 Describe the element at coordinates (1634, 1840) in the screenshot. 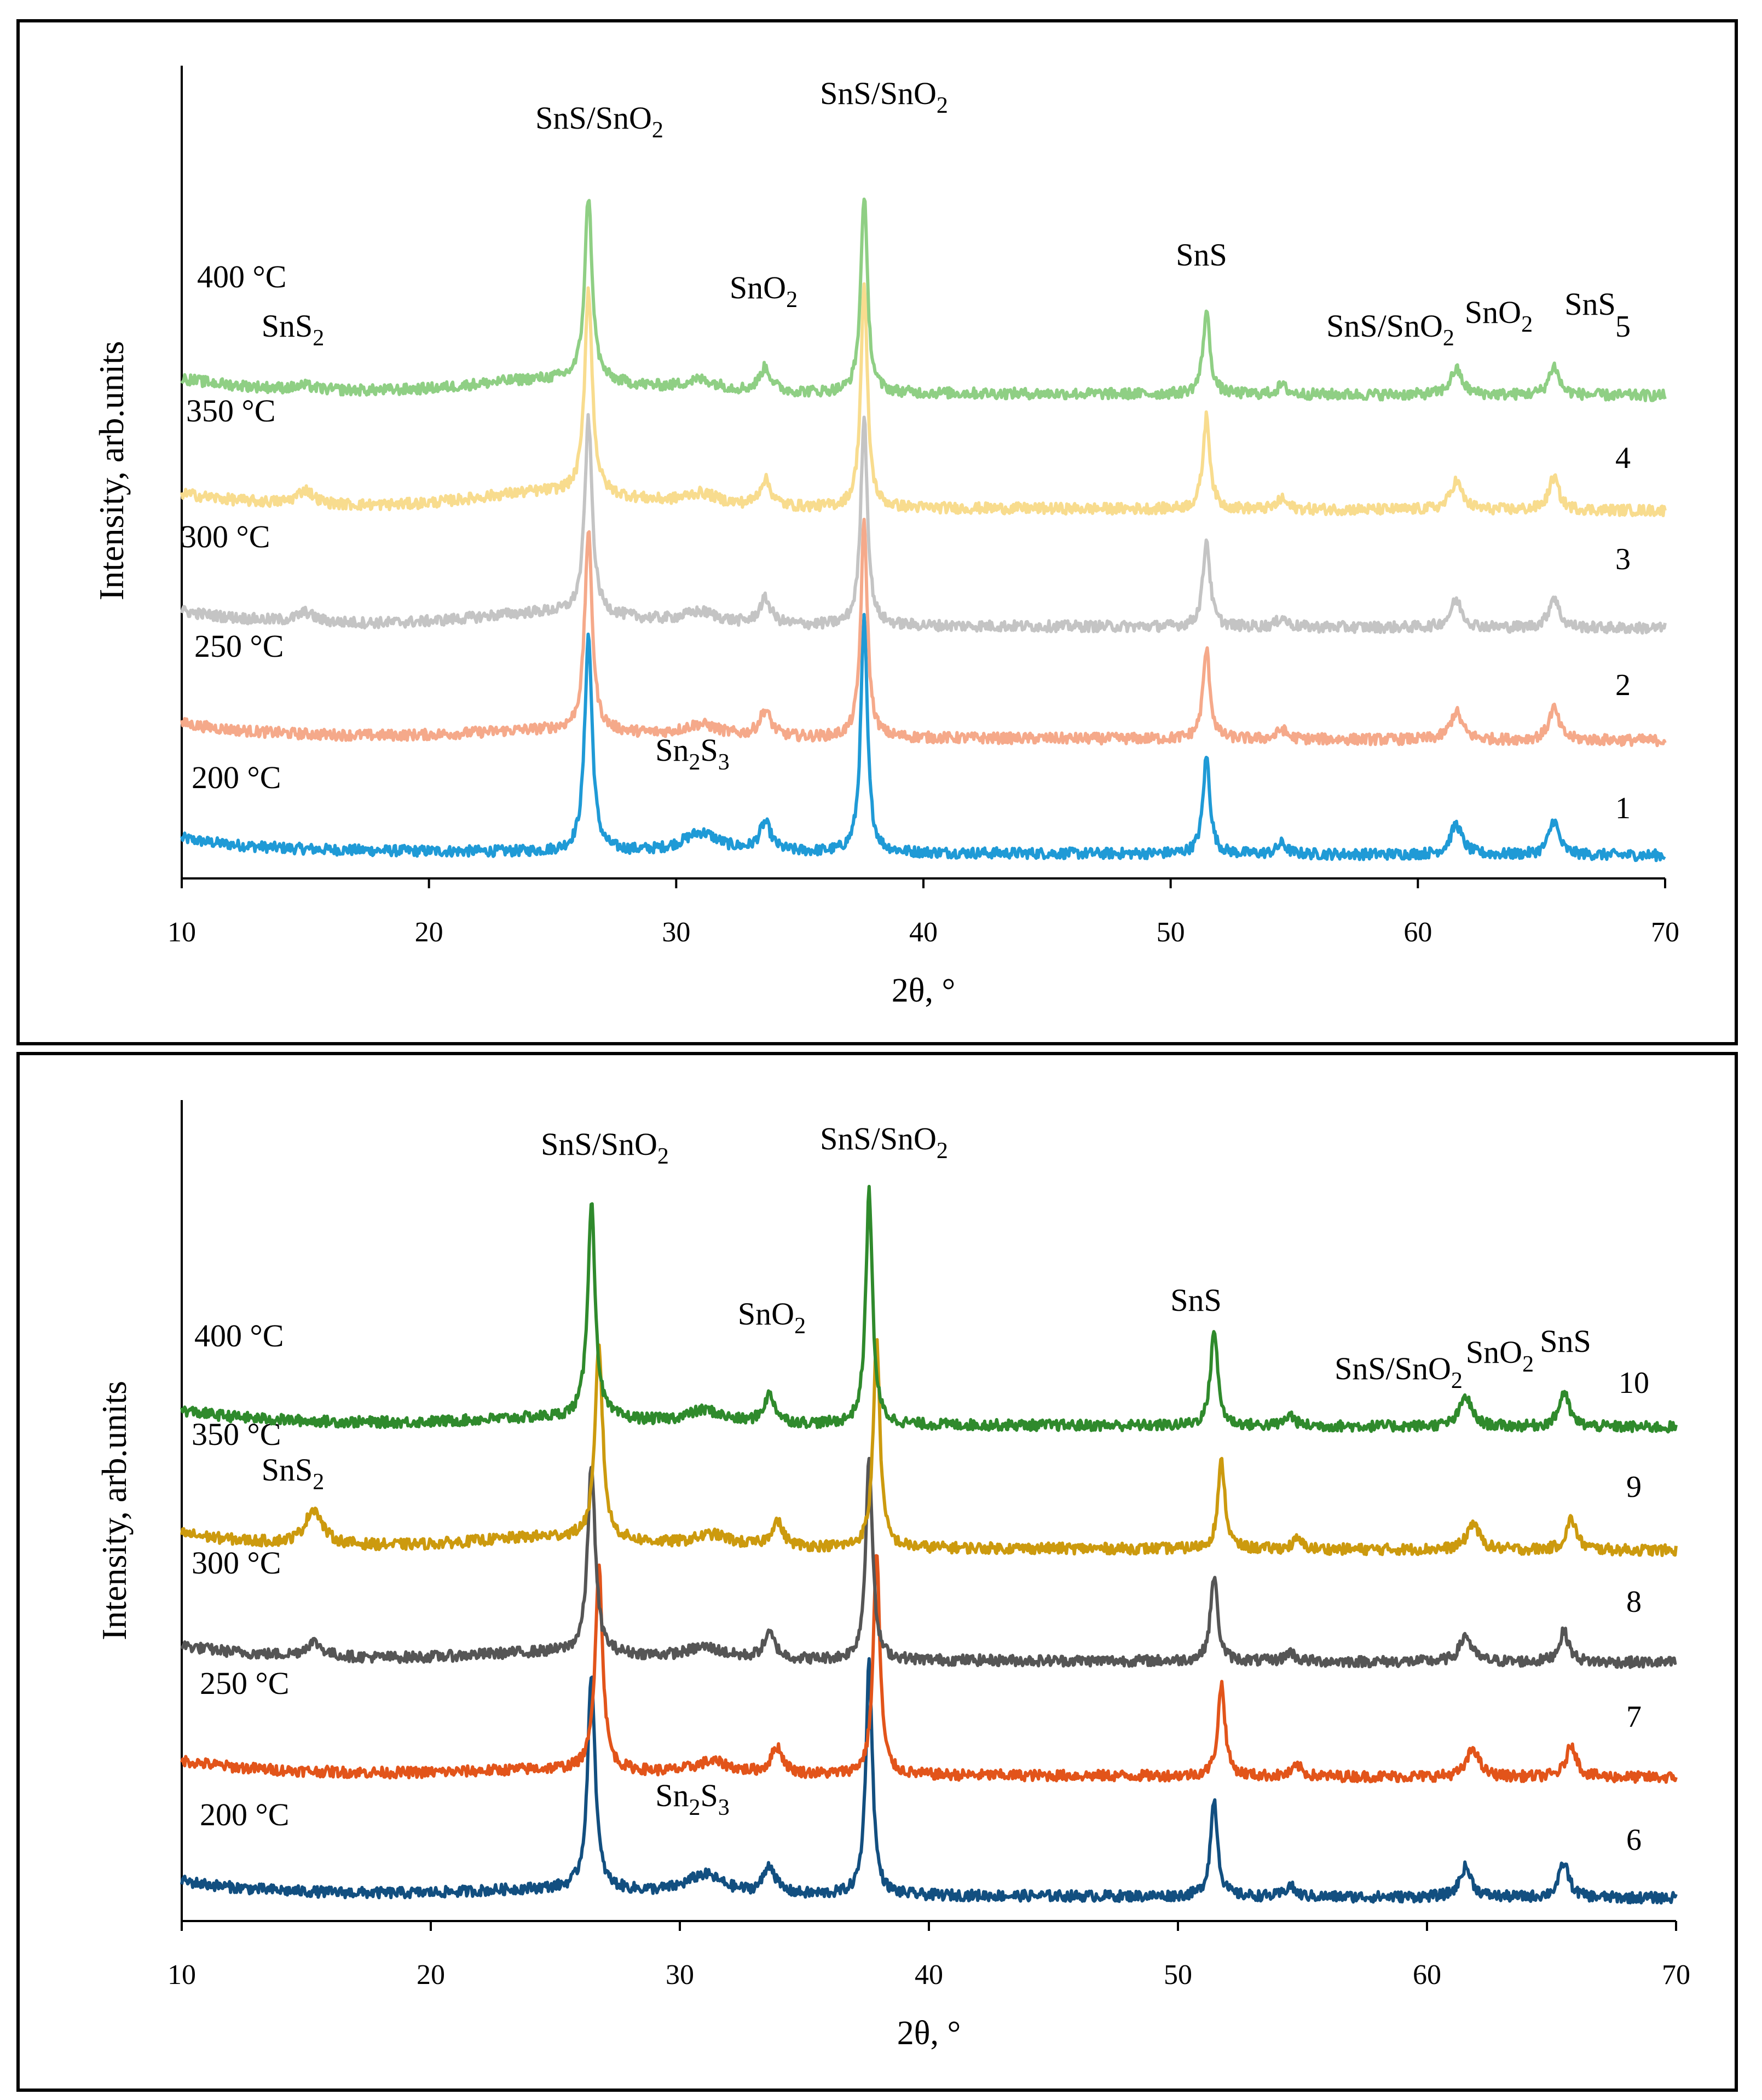

I see `series-number-label-6: 6` at that location.